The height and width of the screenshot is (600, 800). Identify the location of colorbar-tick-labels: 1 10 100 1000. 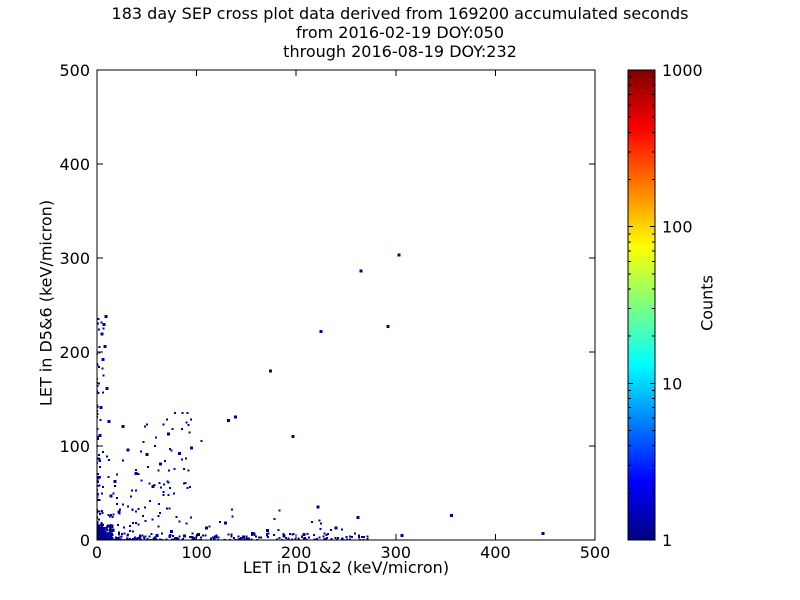
(682, 305).